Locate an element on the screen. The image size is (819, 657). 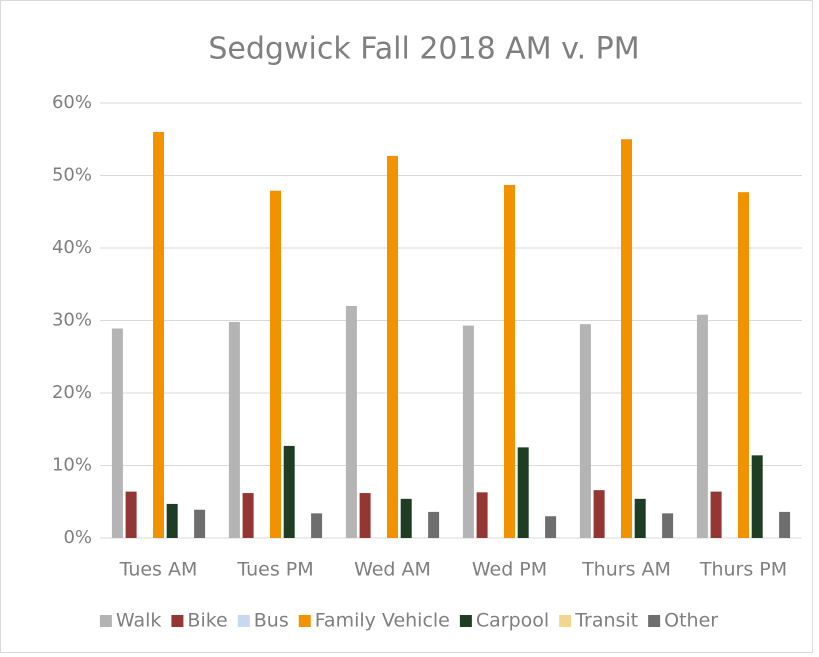
legend-label: Other is located at coordinates (691, 621).